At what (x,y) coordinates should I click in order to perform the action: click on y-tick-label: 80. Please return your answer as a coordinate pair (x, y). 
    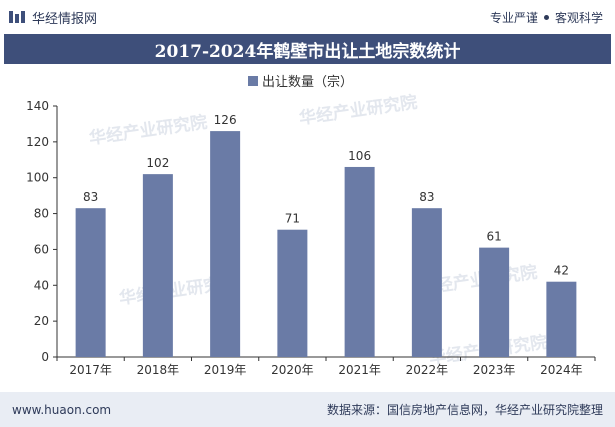
    Looking at the image, I should click on (41, 214).